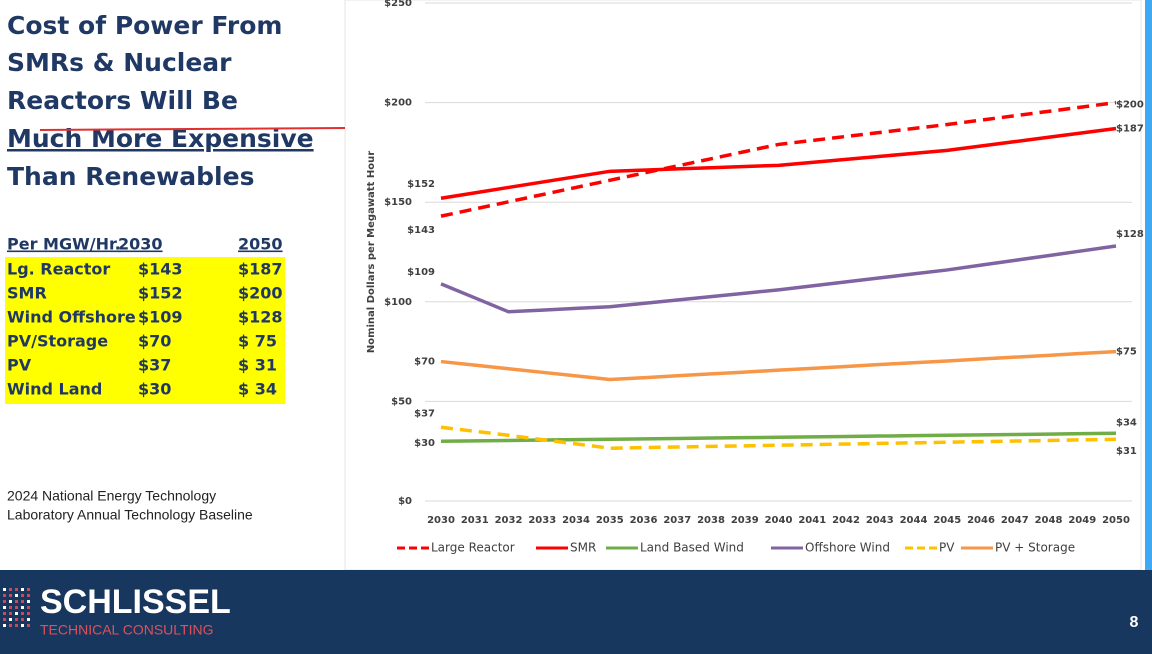 The width and height of the screenshot is (1152, 654). I want to click on table-cell: Wind Offshore, so click(71, 317).